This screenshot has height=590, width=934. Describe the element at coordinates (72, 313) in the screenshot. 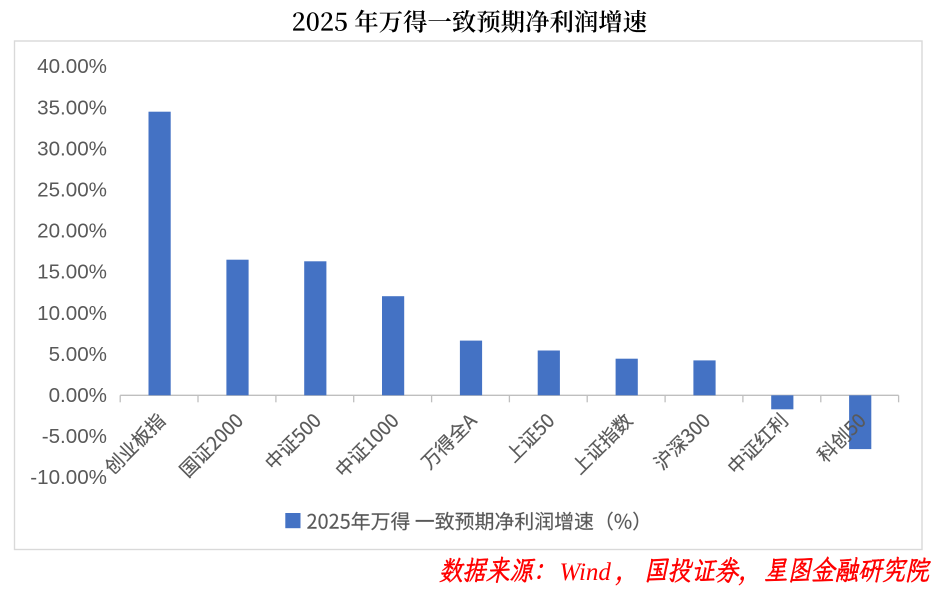

I see `svg-text: 10.00%` at that location.